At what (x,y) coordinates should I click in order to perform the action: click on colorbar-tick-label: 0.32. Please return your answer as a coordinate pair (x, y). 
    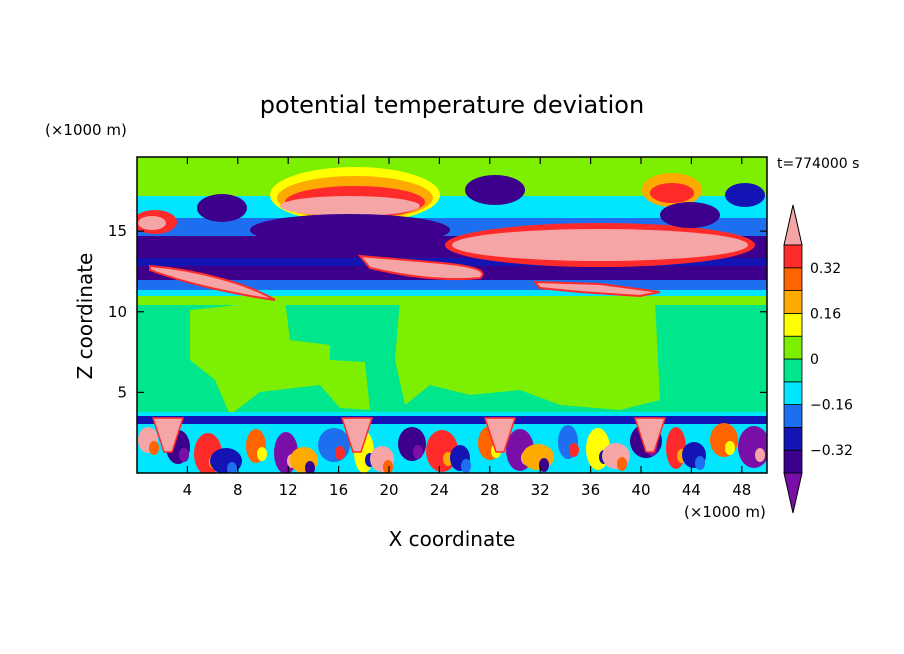
    Looking at the image, I should click on (825, 269).